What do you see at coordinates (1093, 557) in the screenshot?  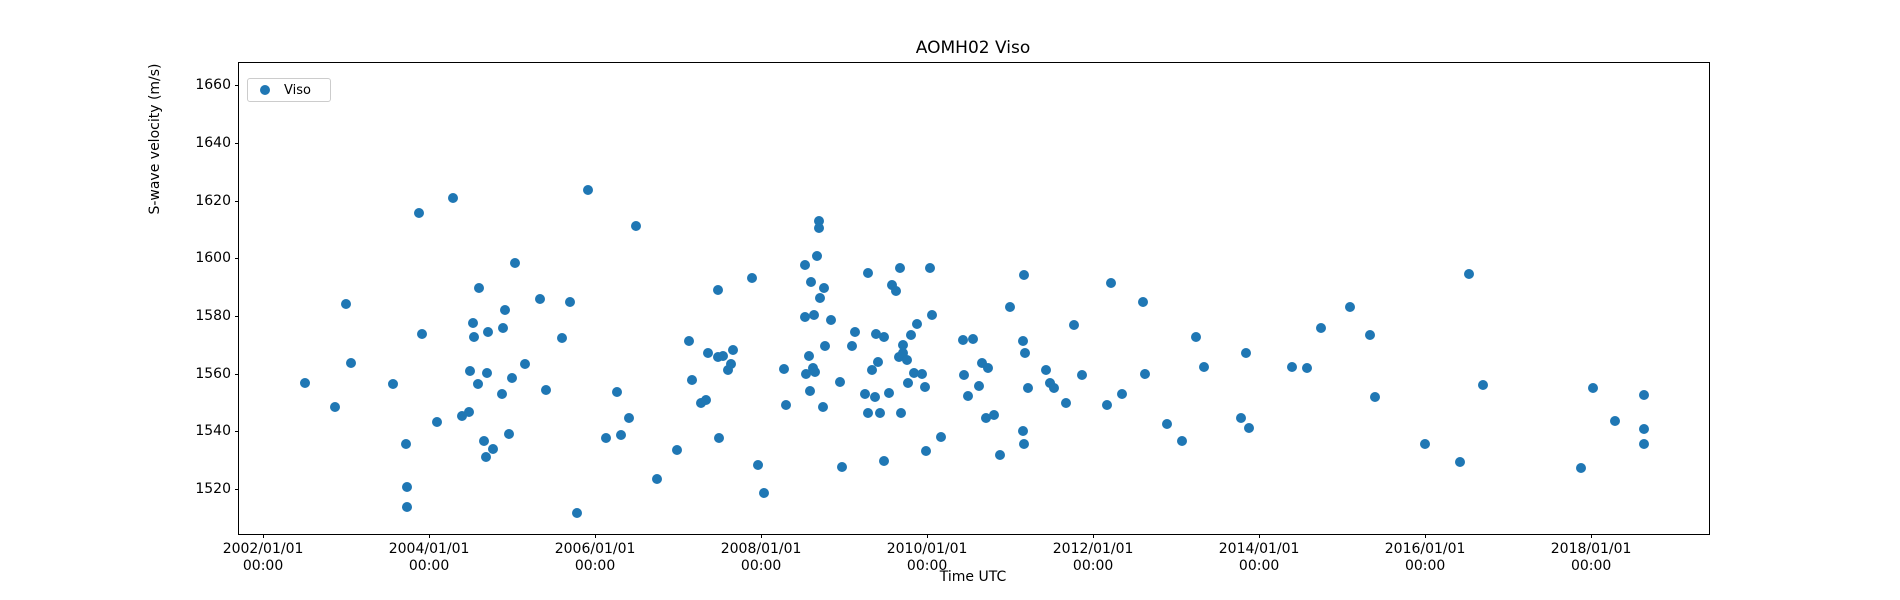 I see `x-tick-label: 2012/01/01 00:00` at bounding box center [1093, 557].